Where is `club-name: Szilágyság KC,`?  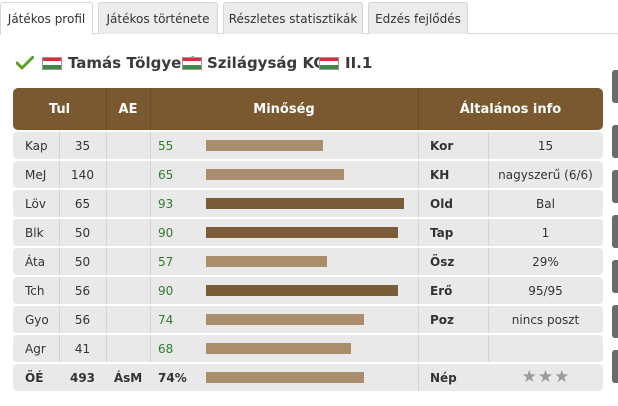 club-name: Szilágyság KC, is located at coordinates (269, 63).